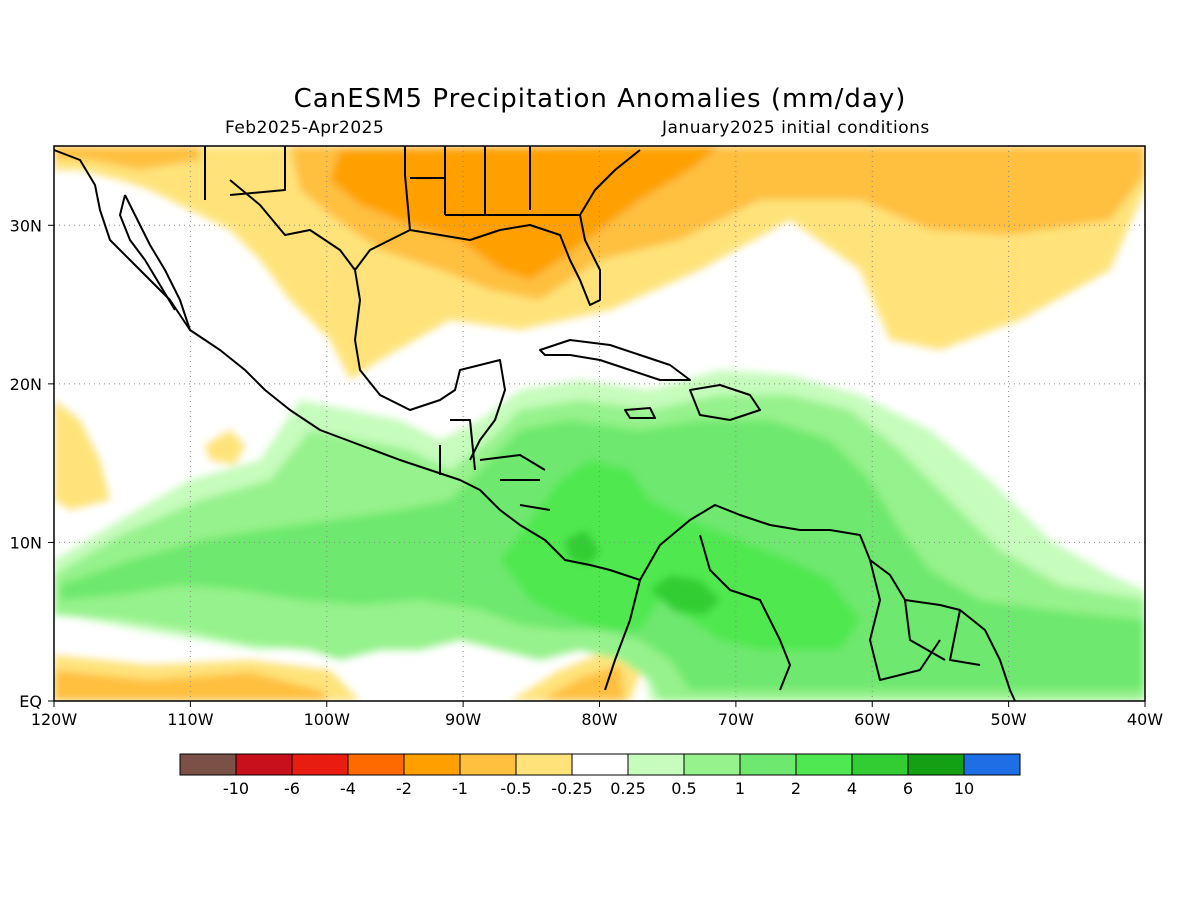  Describe the element at coordinates (925, 620) in the screenshot. I see `guyana-borders` at that location.